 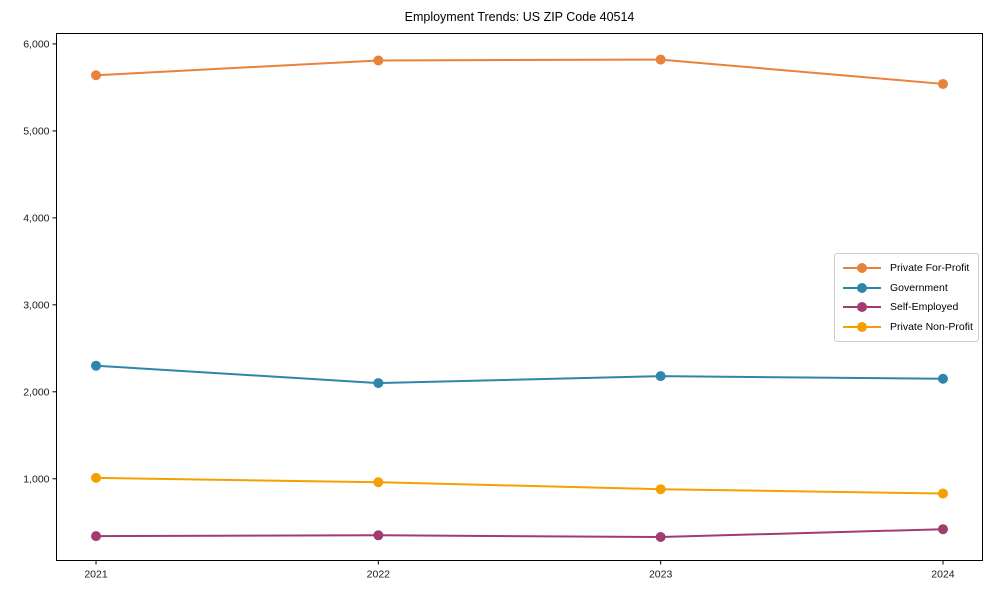 I want to click on y-axis-tick-label: 3,000, so click(x=36, y=305).